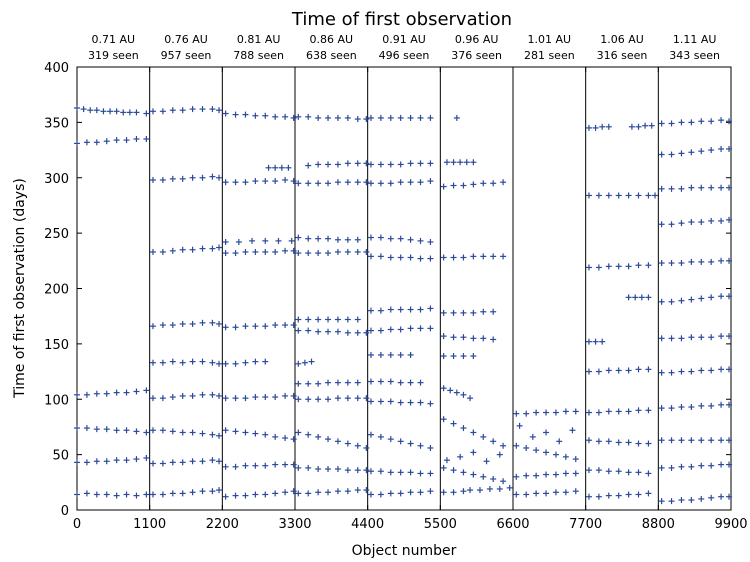 The height and width of the screenshot is (562, 750). What do you see at coordinates (476, 55) in the screenshot?
I see `band-seen-label: 376 seen` at bounding box center [476, 55].